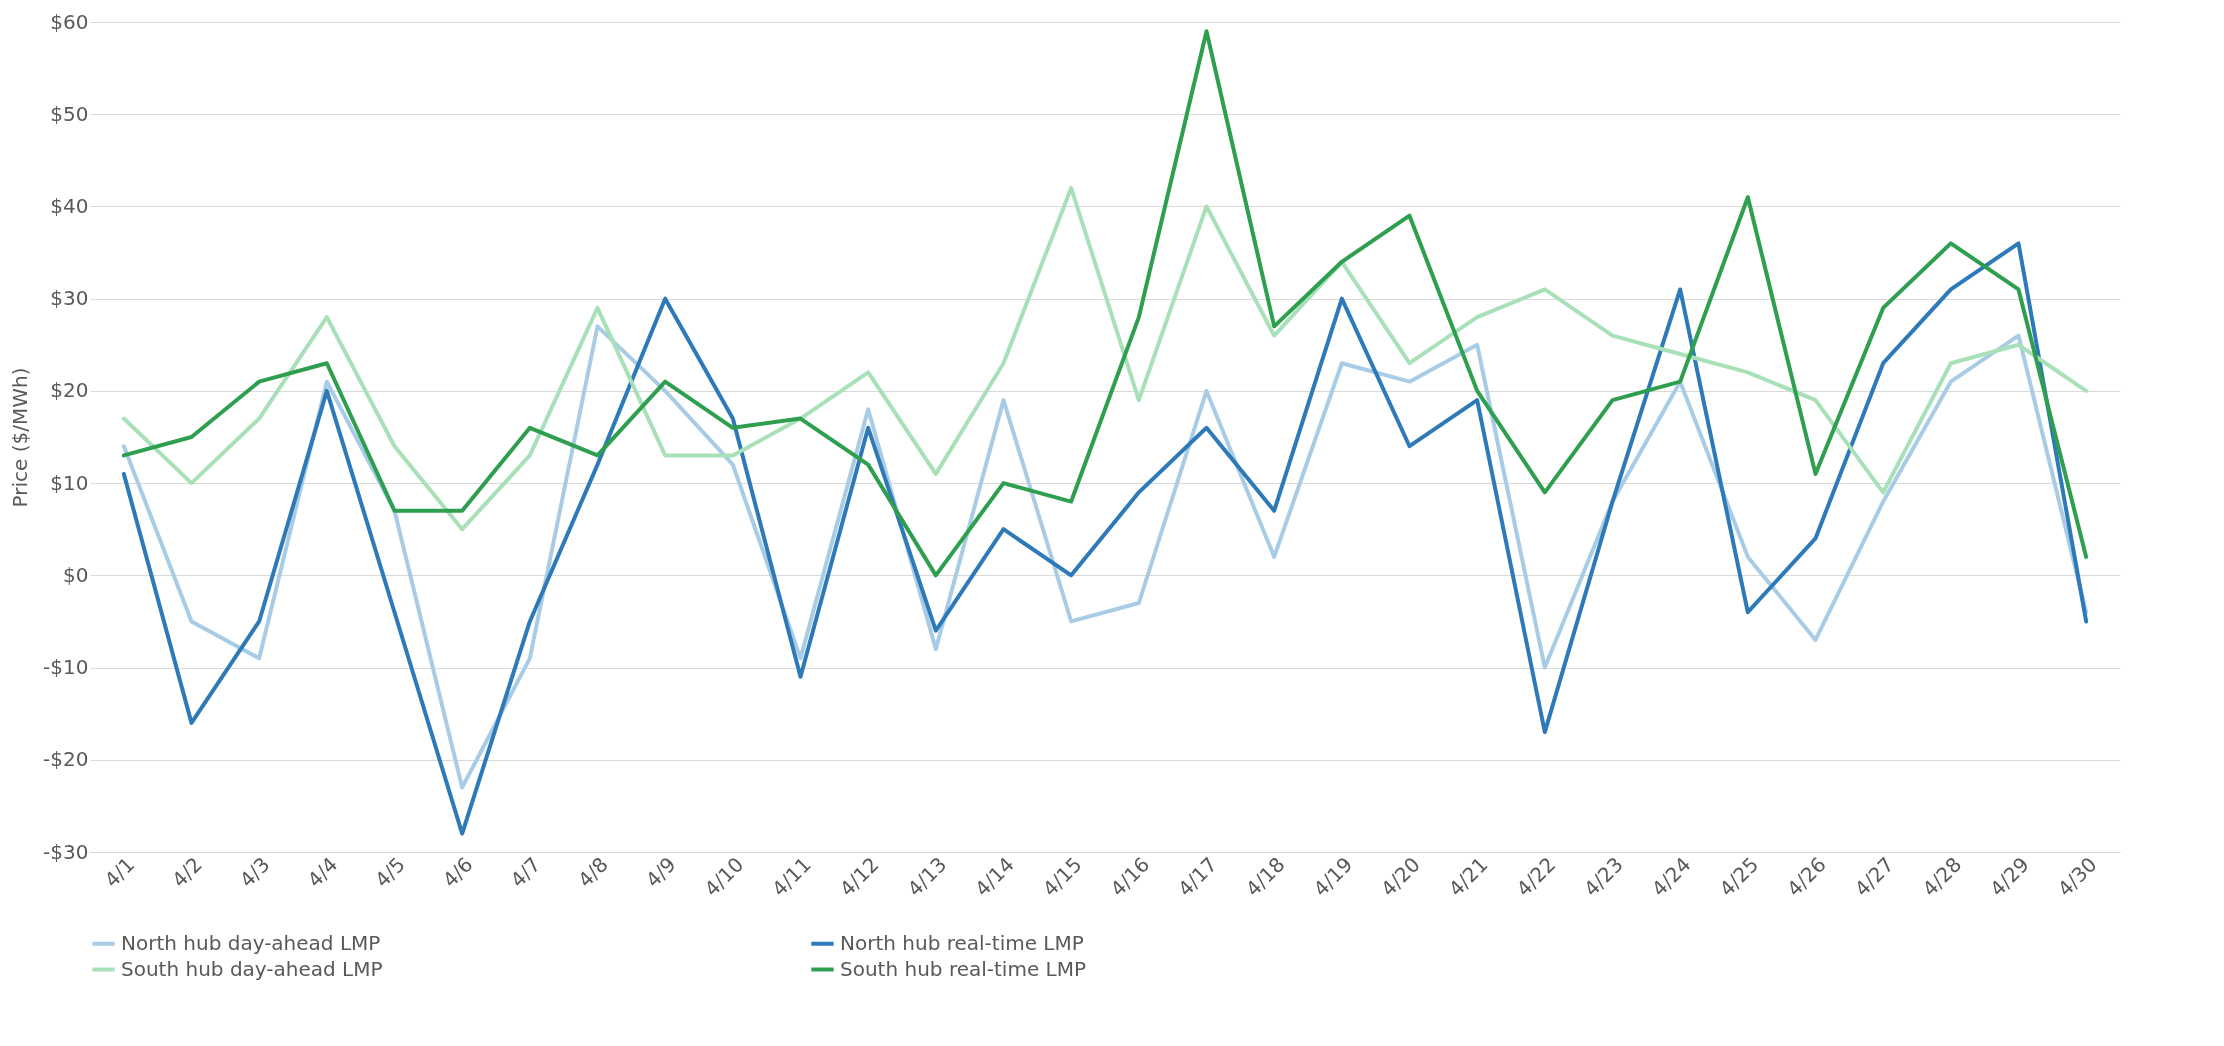 Image resolution: width=2224 pixels, height=1046 pixels. I want to click on y-tick-label: $0, so click(76, 574).